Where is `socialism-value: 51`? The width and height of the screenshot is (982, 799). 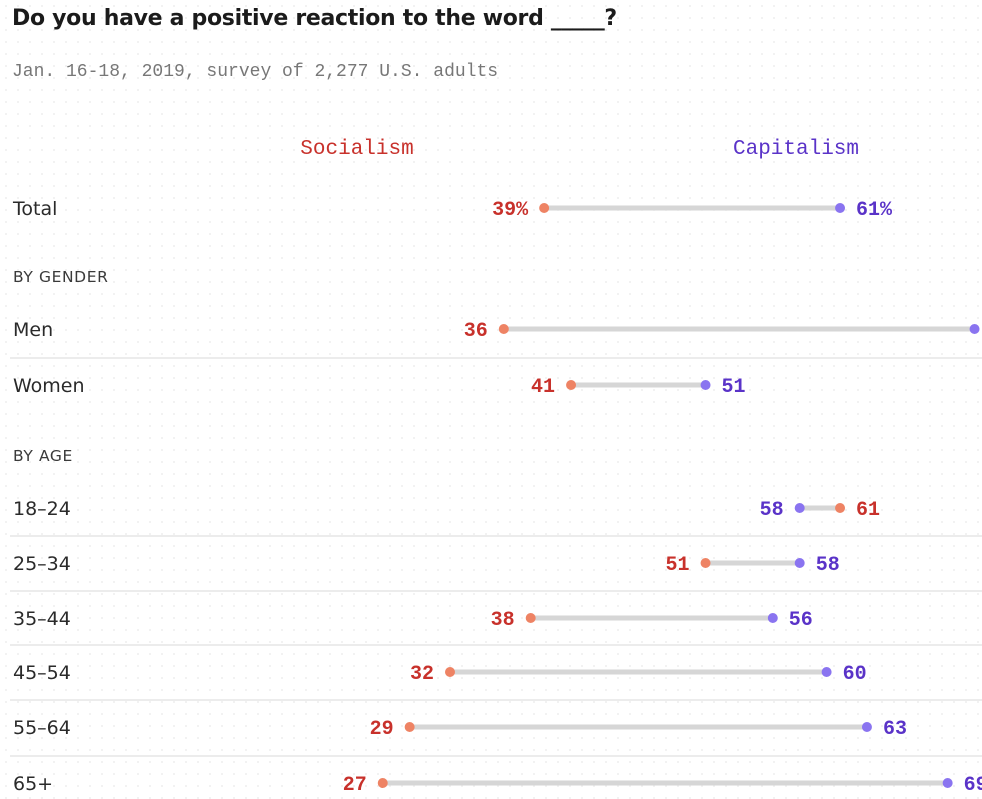 socialism-value: 51 is located at coordinates (678, 565).